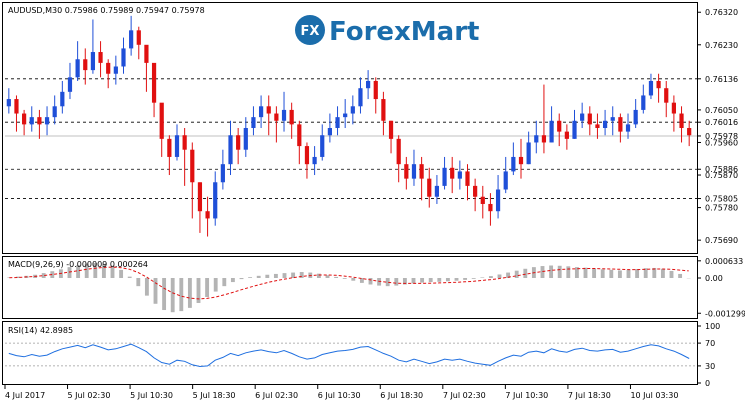  What do you see at coordinates (349, 283) in the screenshot?
I see `macd-signal-line` at bounding box center [349, 283].